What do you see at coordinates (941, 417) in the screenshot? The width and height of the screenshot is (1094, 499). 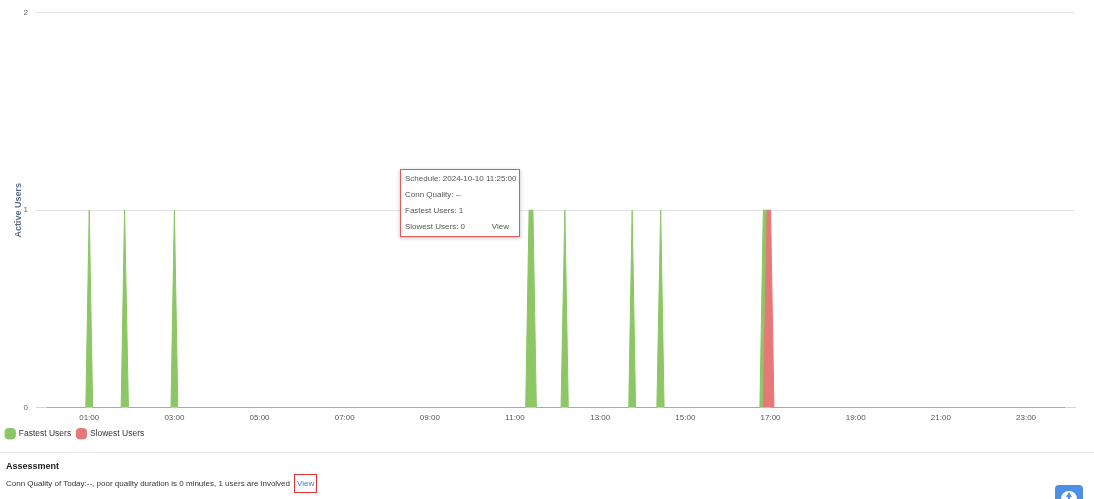 I see `x-tick-label: 21:00` at bounding box center [941, 417].